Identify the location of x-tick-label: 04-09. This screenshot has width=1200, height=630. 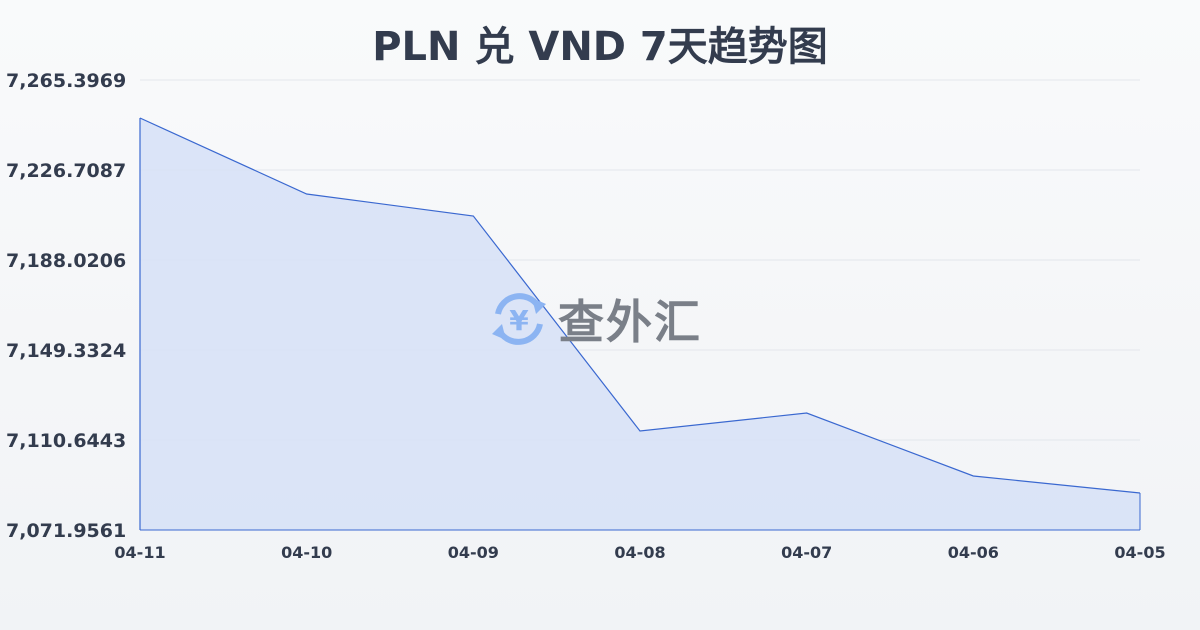
(473, 552).